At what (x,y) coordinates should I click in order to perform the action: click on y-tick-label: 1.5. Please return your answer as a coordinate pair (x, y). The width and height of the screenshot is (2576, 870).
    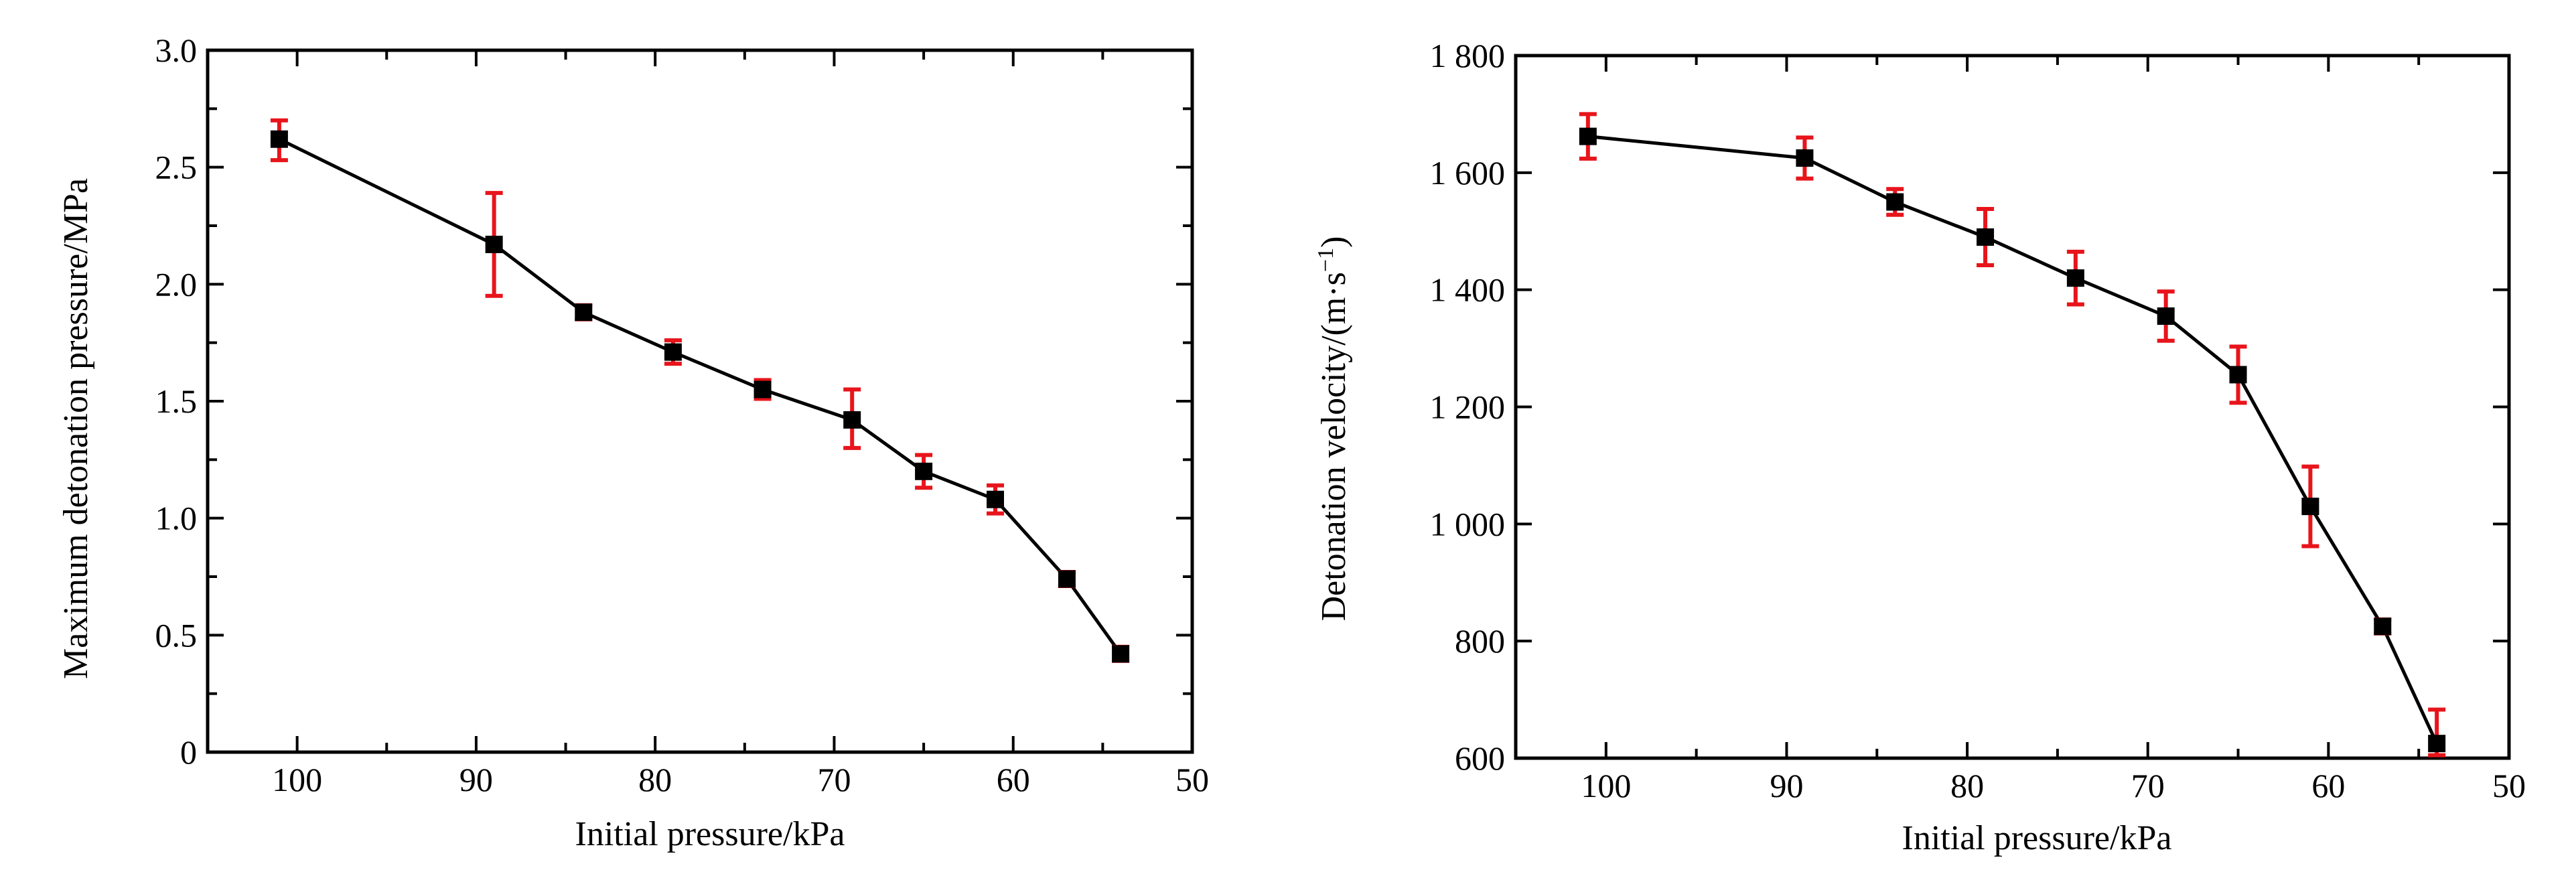
    Looking at the image, I should click on (176, 401).